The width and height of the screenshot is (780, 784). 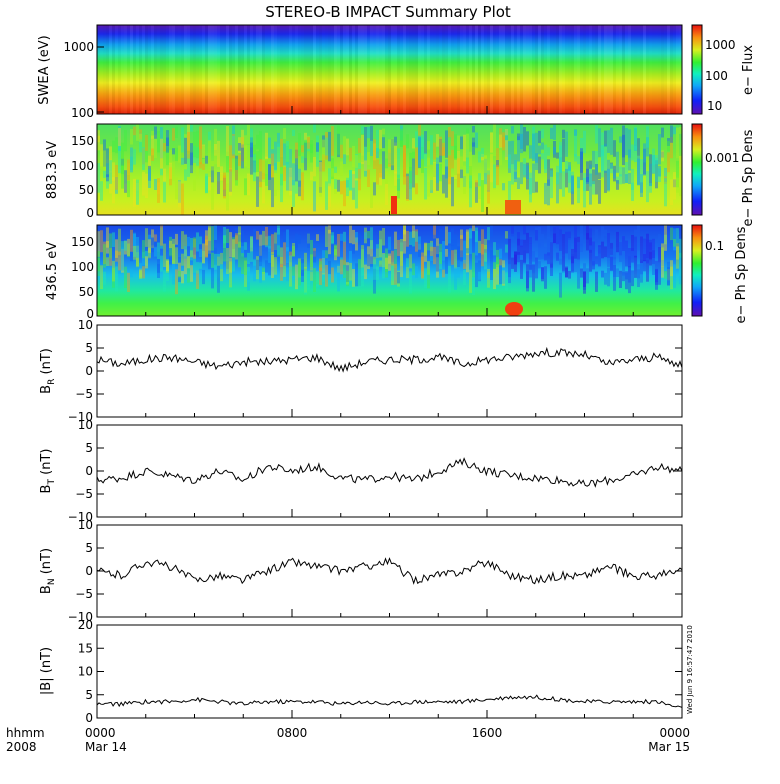 What do you see at coordinates (46, 563) in the screenshot?
I see `bn-label-unit: (nT)` at bounding box center [46, 563].